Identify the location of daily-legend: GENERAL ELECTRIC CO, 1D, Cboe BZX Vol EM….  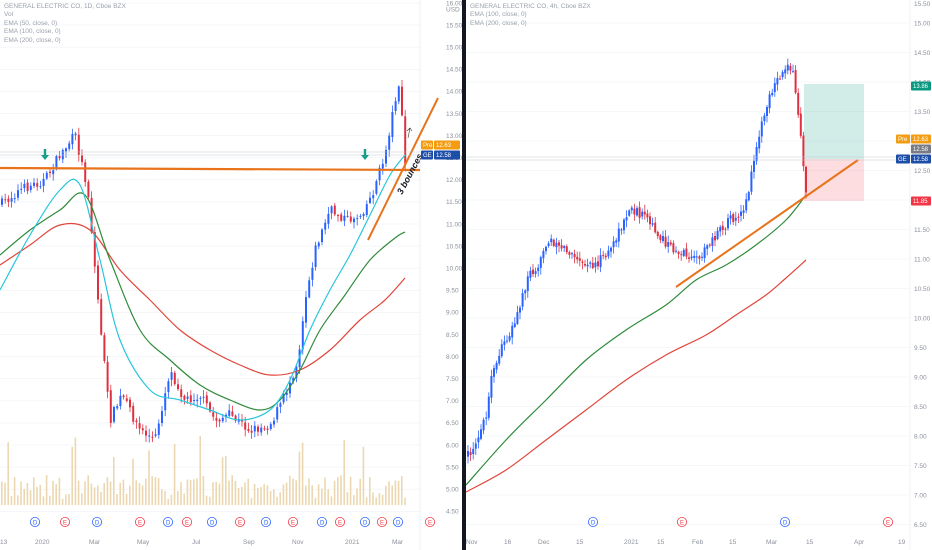
(65, 24).